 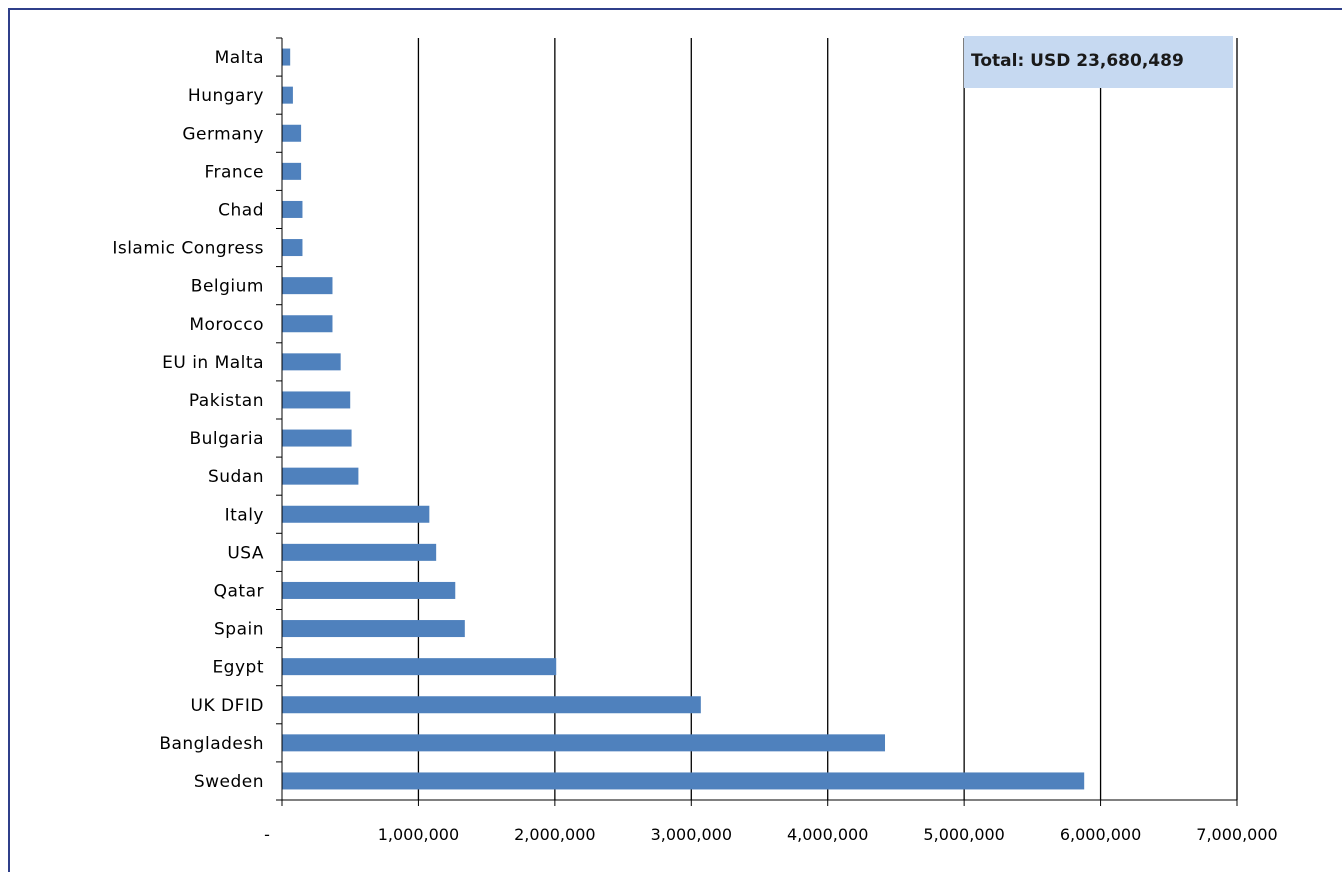 What do you see at coordinates (236, 477) in the screenshot?
I see `category-label: Sudan` at bounding box center [236, 477].